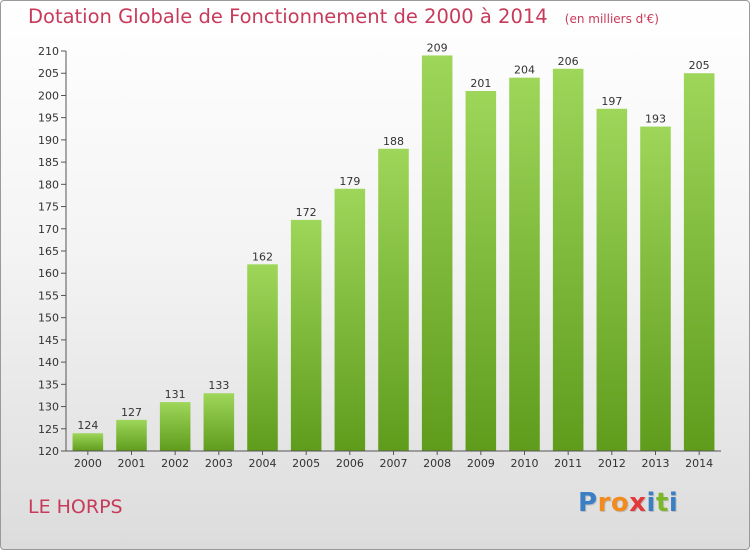  I want to click on x-tick-label-2009: 2009, so click(481, 463).